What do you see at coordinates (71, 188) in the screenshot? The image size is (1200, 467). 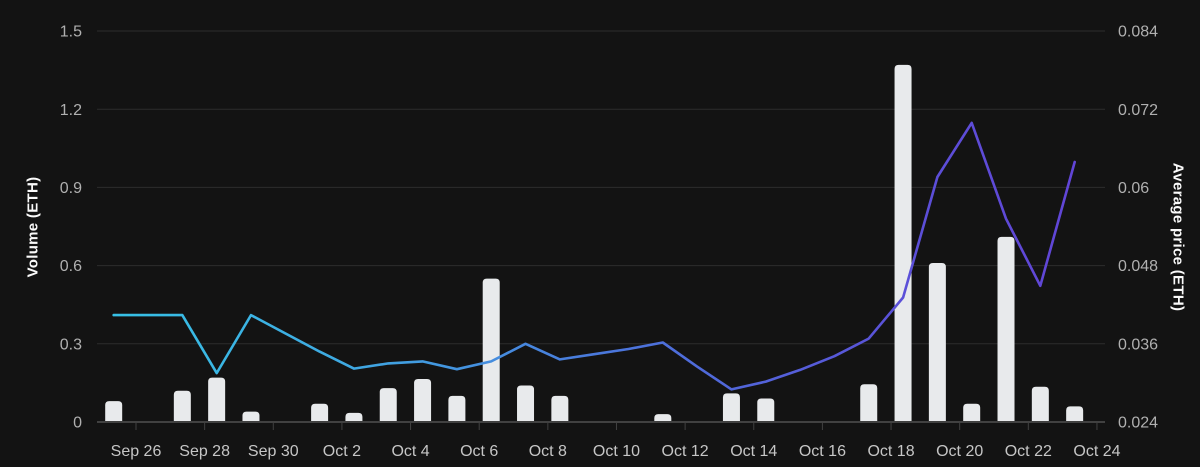 I see `y-axis-tick-label: 0.9` at bounding box center [71, 188].